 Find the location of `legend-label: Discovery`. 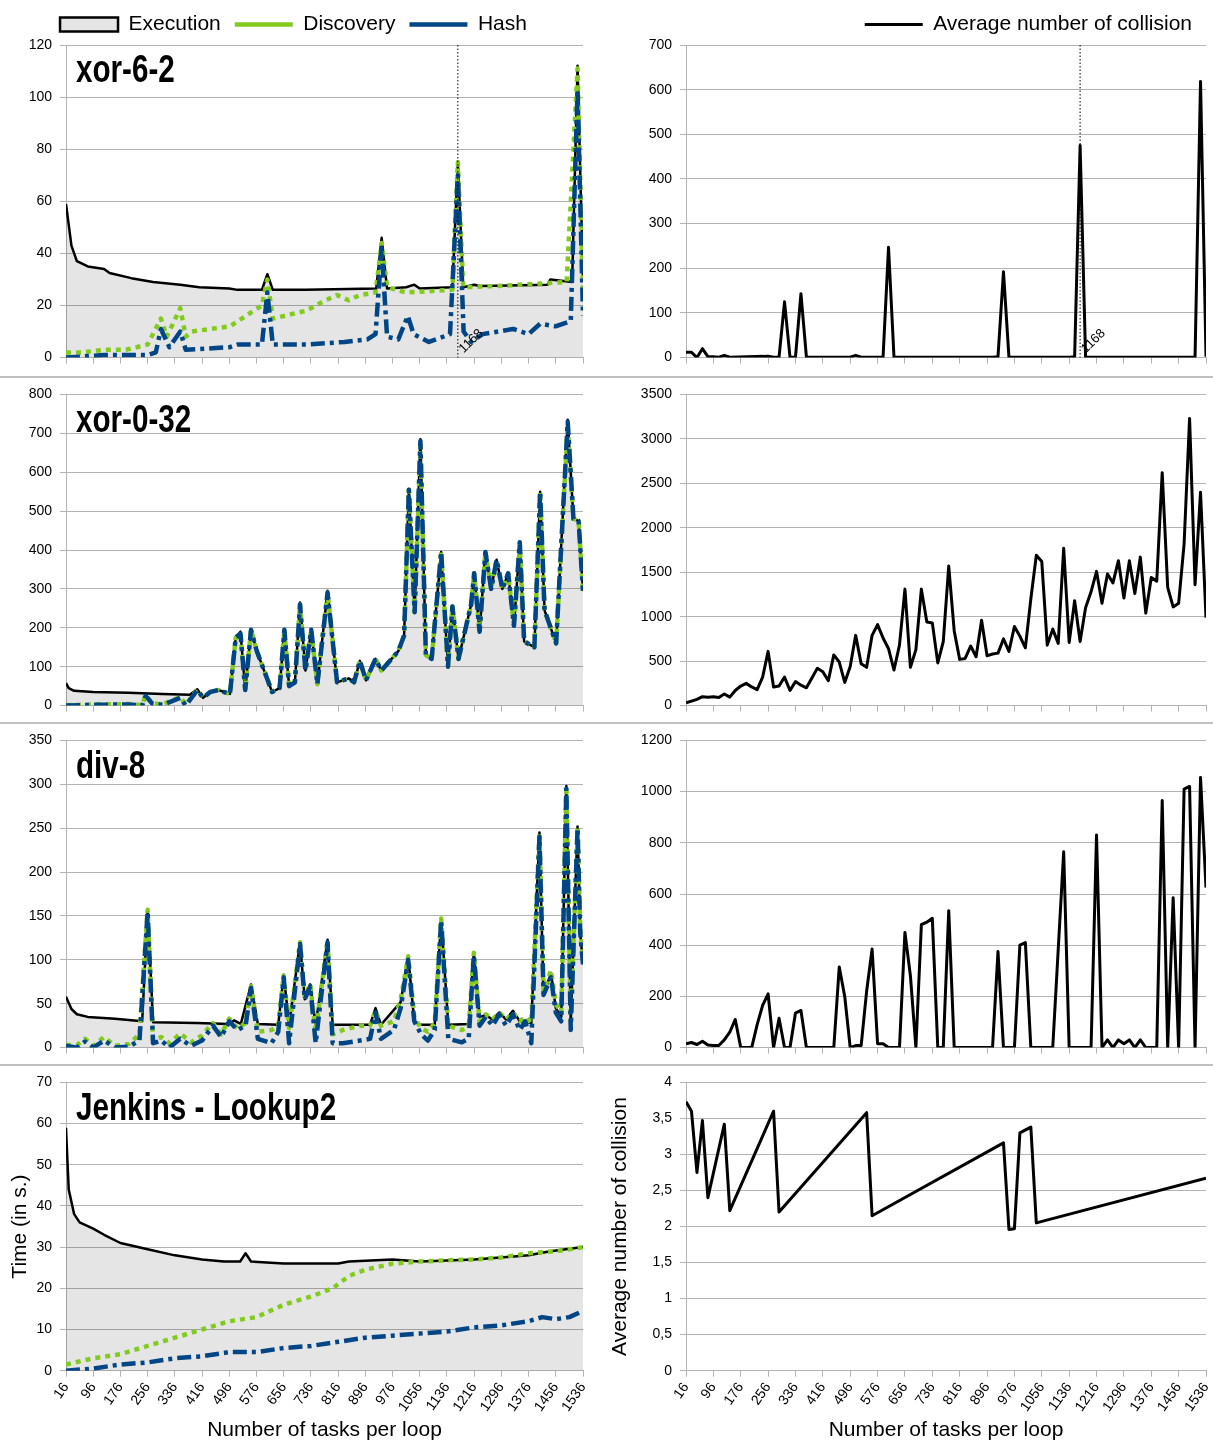

legend-label: Discovery is located at coordinates (349, 23).